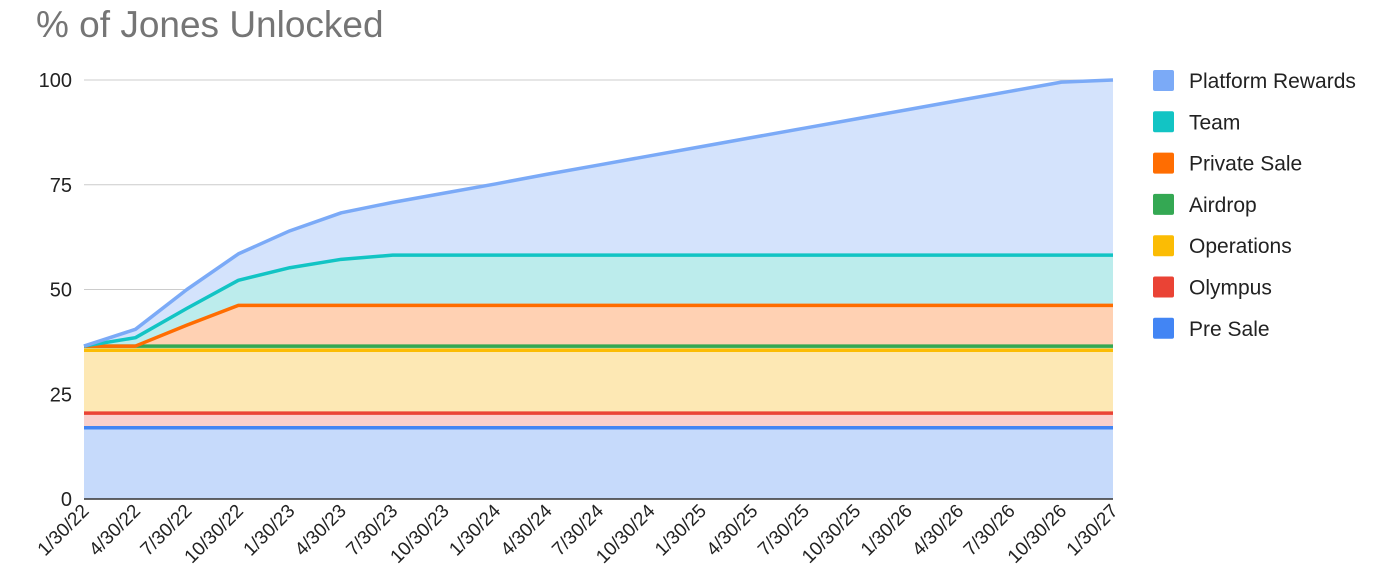 The width and height of the screenshot is (1400, 572). What do you see at coordinates (733, 531) in the screenshot?
I see `x-tick-label: 4/30/25` at bounding box center [733, 531].